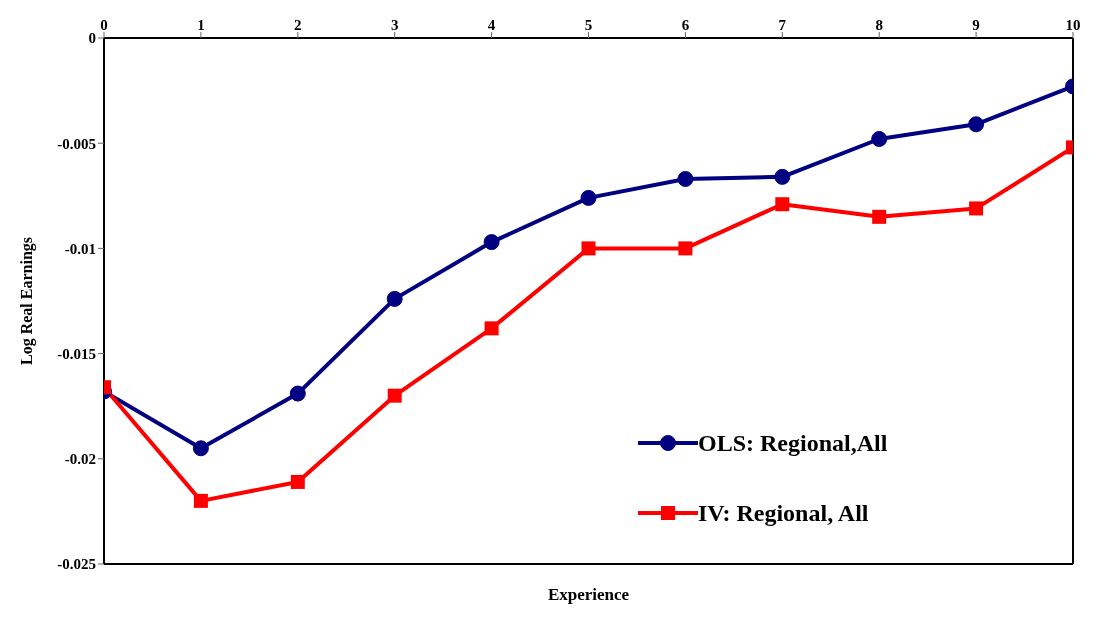 This screenshot has width=1110, height=625. Describe the element at coordinates (976, 25) in the screenshot. I see `x-tick-label: 9` at that location.